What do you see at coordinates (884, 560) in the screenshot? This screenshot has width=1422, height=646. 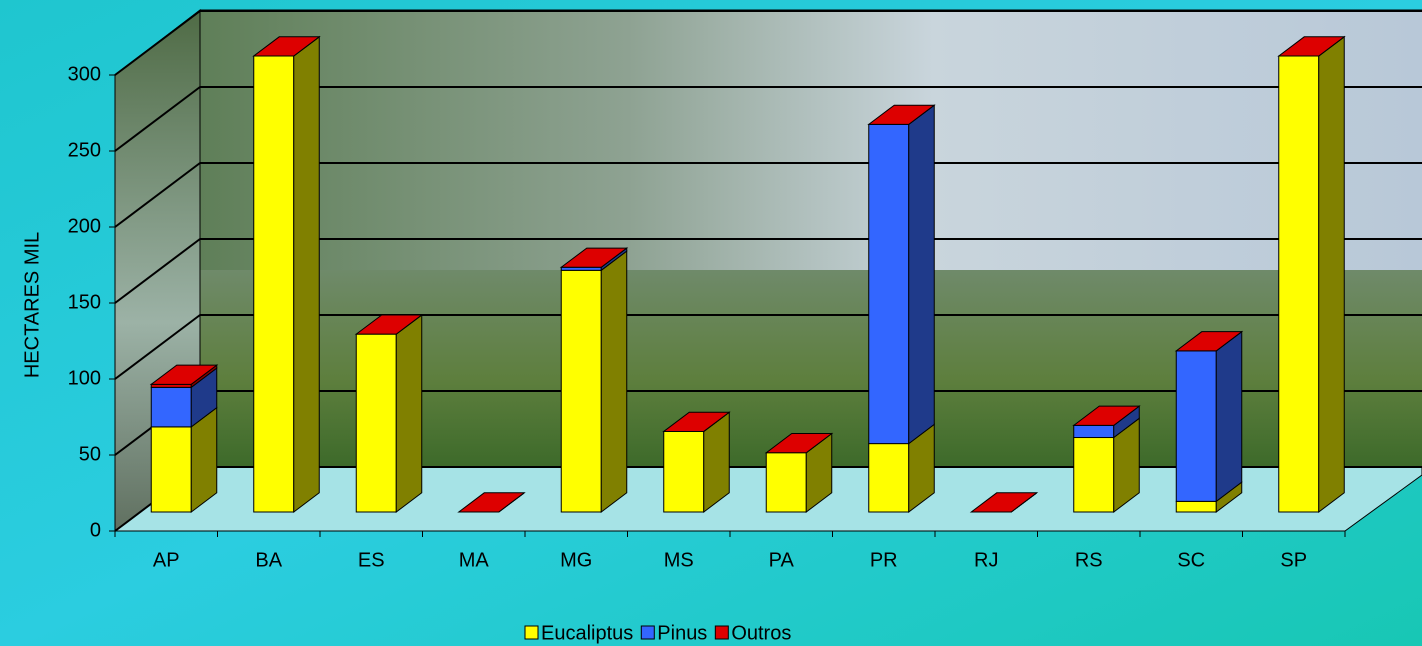 I see `x-tick-label: PR` at bounding box center [884, 560].